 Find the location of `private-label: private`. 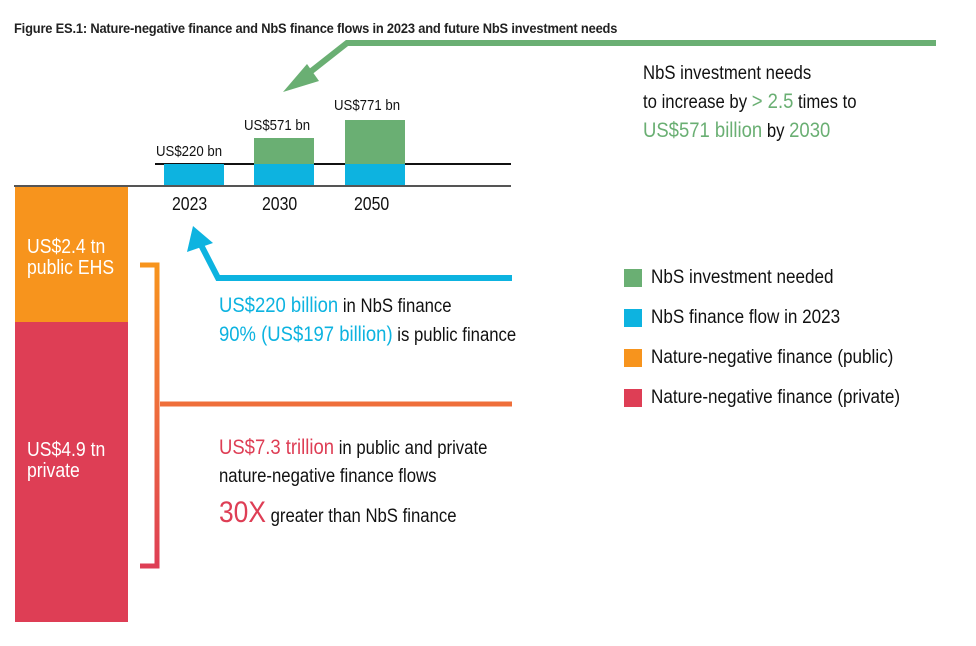

private-label: private is located at coordinates (53, 471).